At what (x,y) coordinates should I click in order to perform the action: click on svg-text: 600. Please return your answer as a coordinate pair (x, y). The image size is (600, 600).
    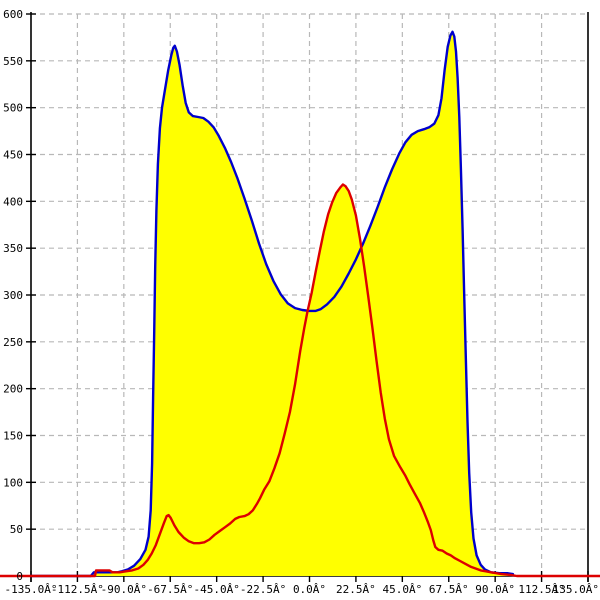
    Looking at the image, I should click on (13, 14).